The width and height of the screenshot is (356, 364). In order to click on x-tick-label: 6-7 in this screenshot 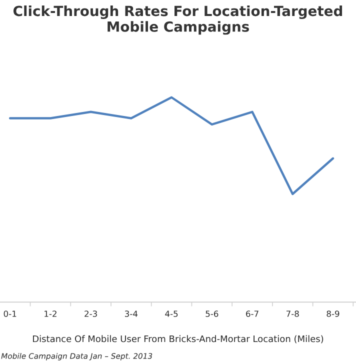, I will do `click(252, 313)`.